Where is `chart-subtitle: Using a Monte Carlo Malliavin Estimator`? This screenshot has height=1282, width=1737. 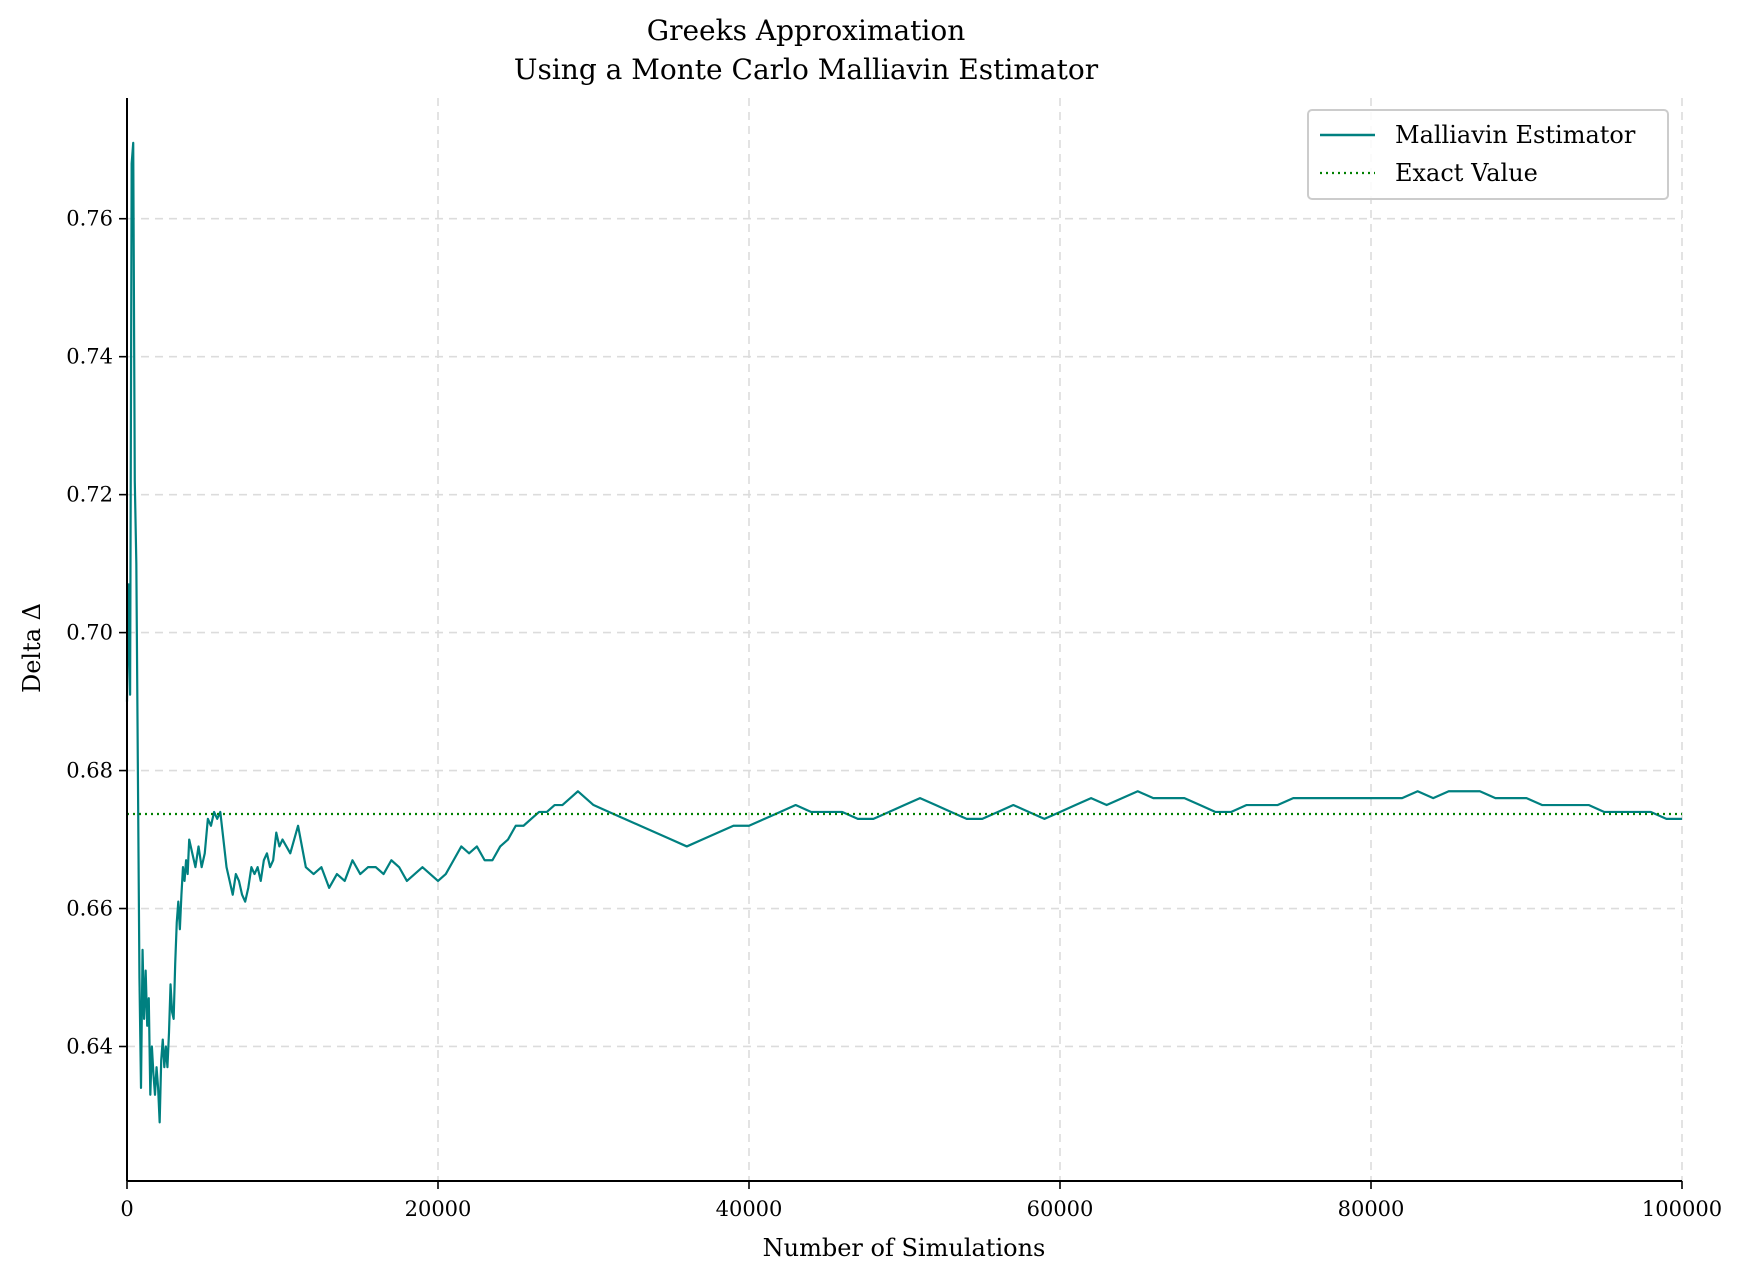 chart-subtitle: Using a Monte Carlo Malliavin Estimator is located at coordinates (806, 69).